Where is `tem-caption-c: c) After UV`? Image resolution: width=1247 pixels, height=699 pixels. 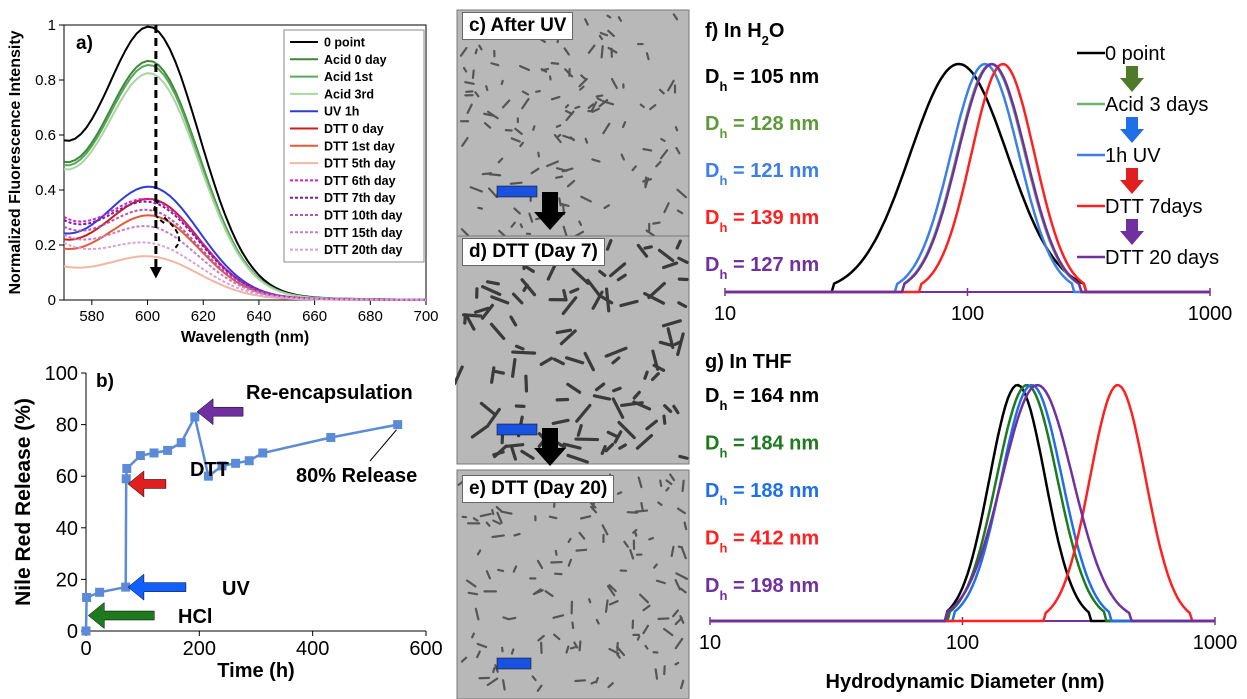
tem-caption-c: c) After UV is located at coordinates (518, 26).